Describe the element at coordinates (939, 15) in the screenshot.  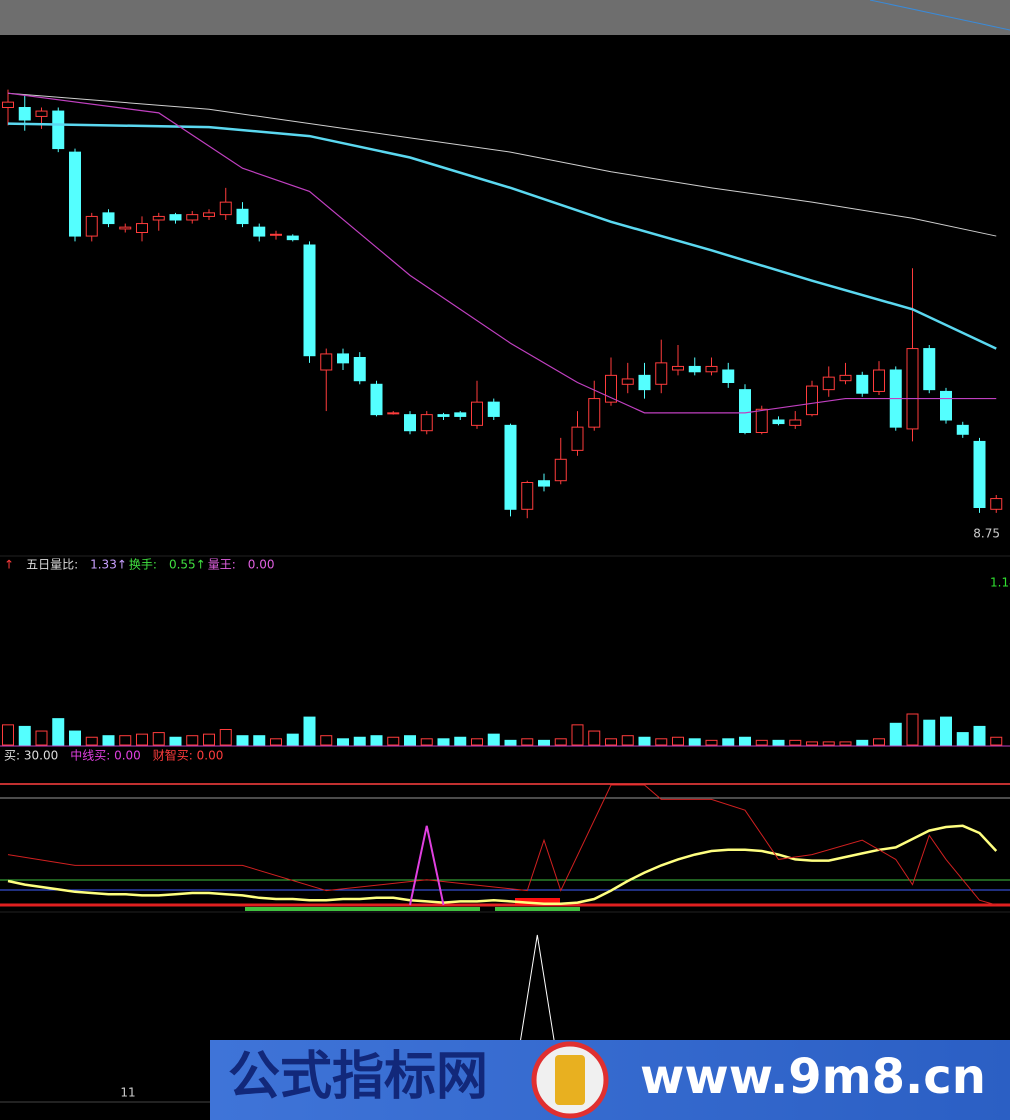
I see `drawing-line` at that location.